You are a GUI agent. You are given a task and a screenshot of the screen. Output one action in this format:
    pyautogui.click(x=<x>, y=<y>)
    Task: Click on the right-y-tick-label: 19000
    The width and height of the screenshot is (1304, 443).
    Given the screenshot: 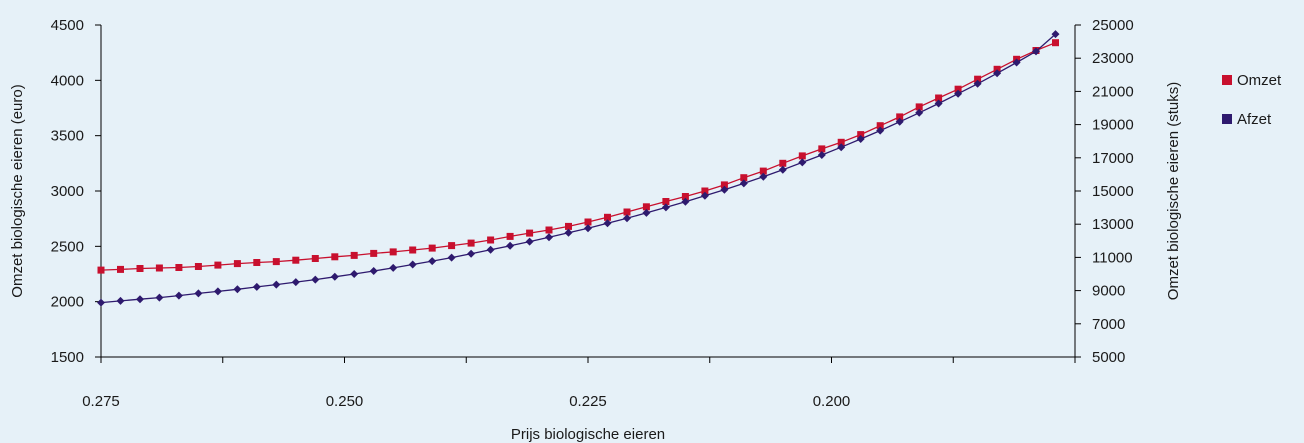 What is the action you would take?
    pyautogui.click(x=1113, y=125)
    